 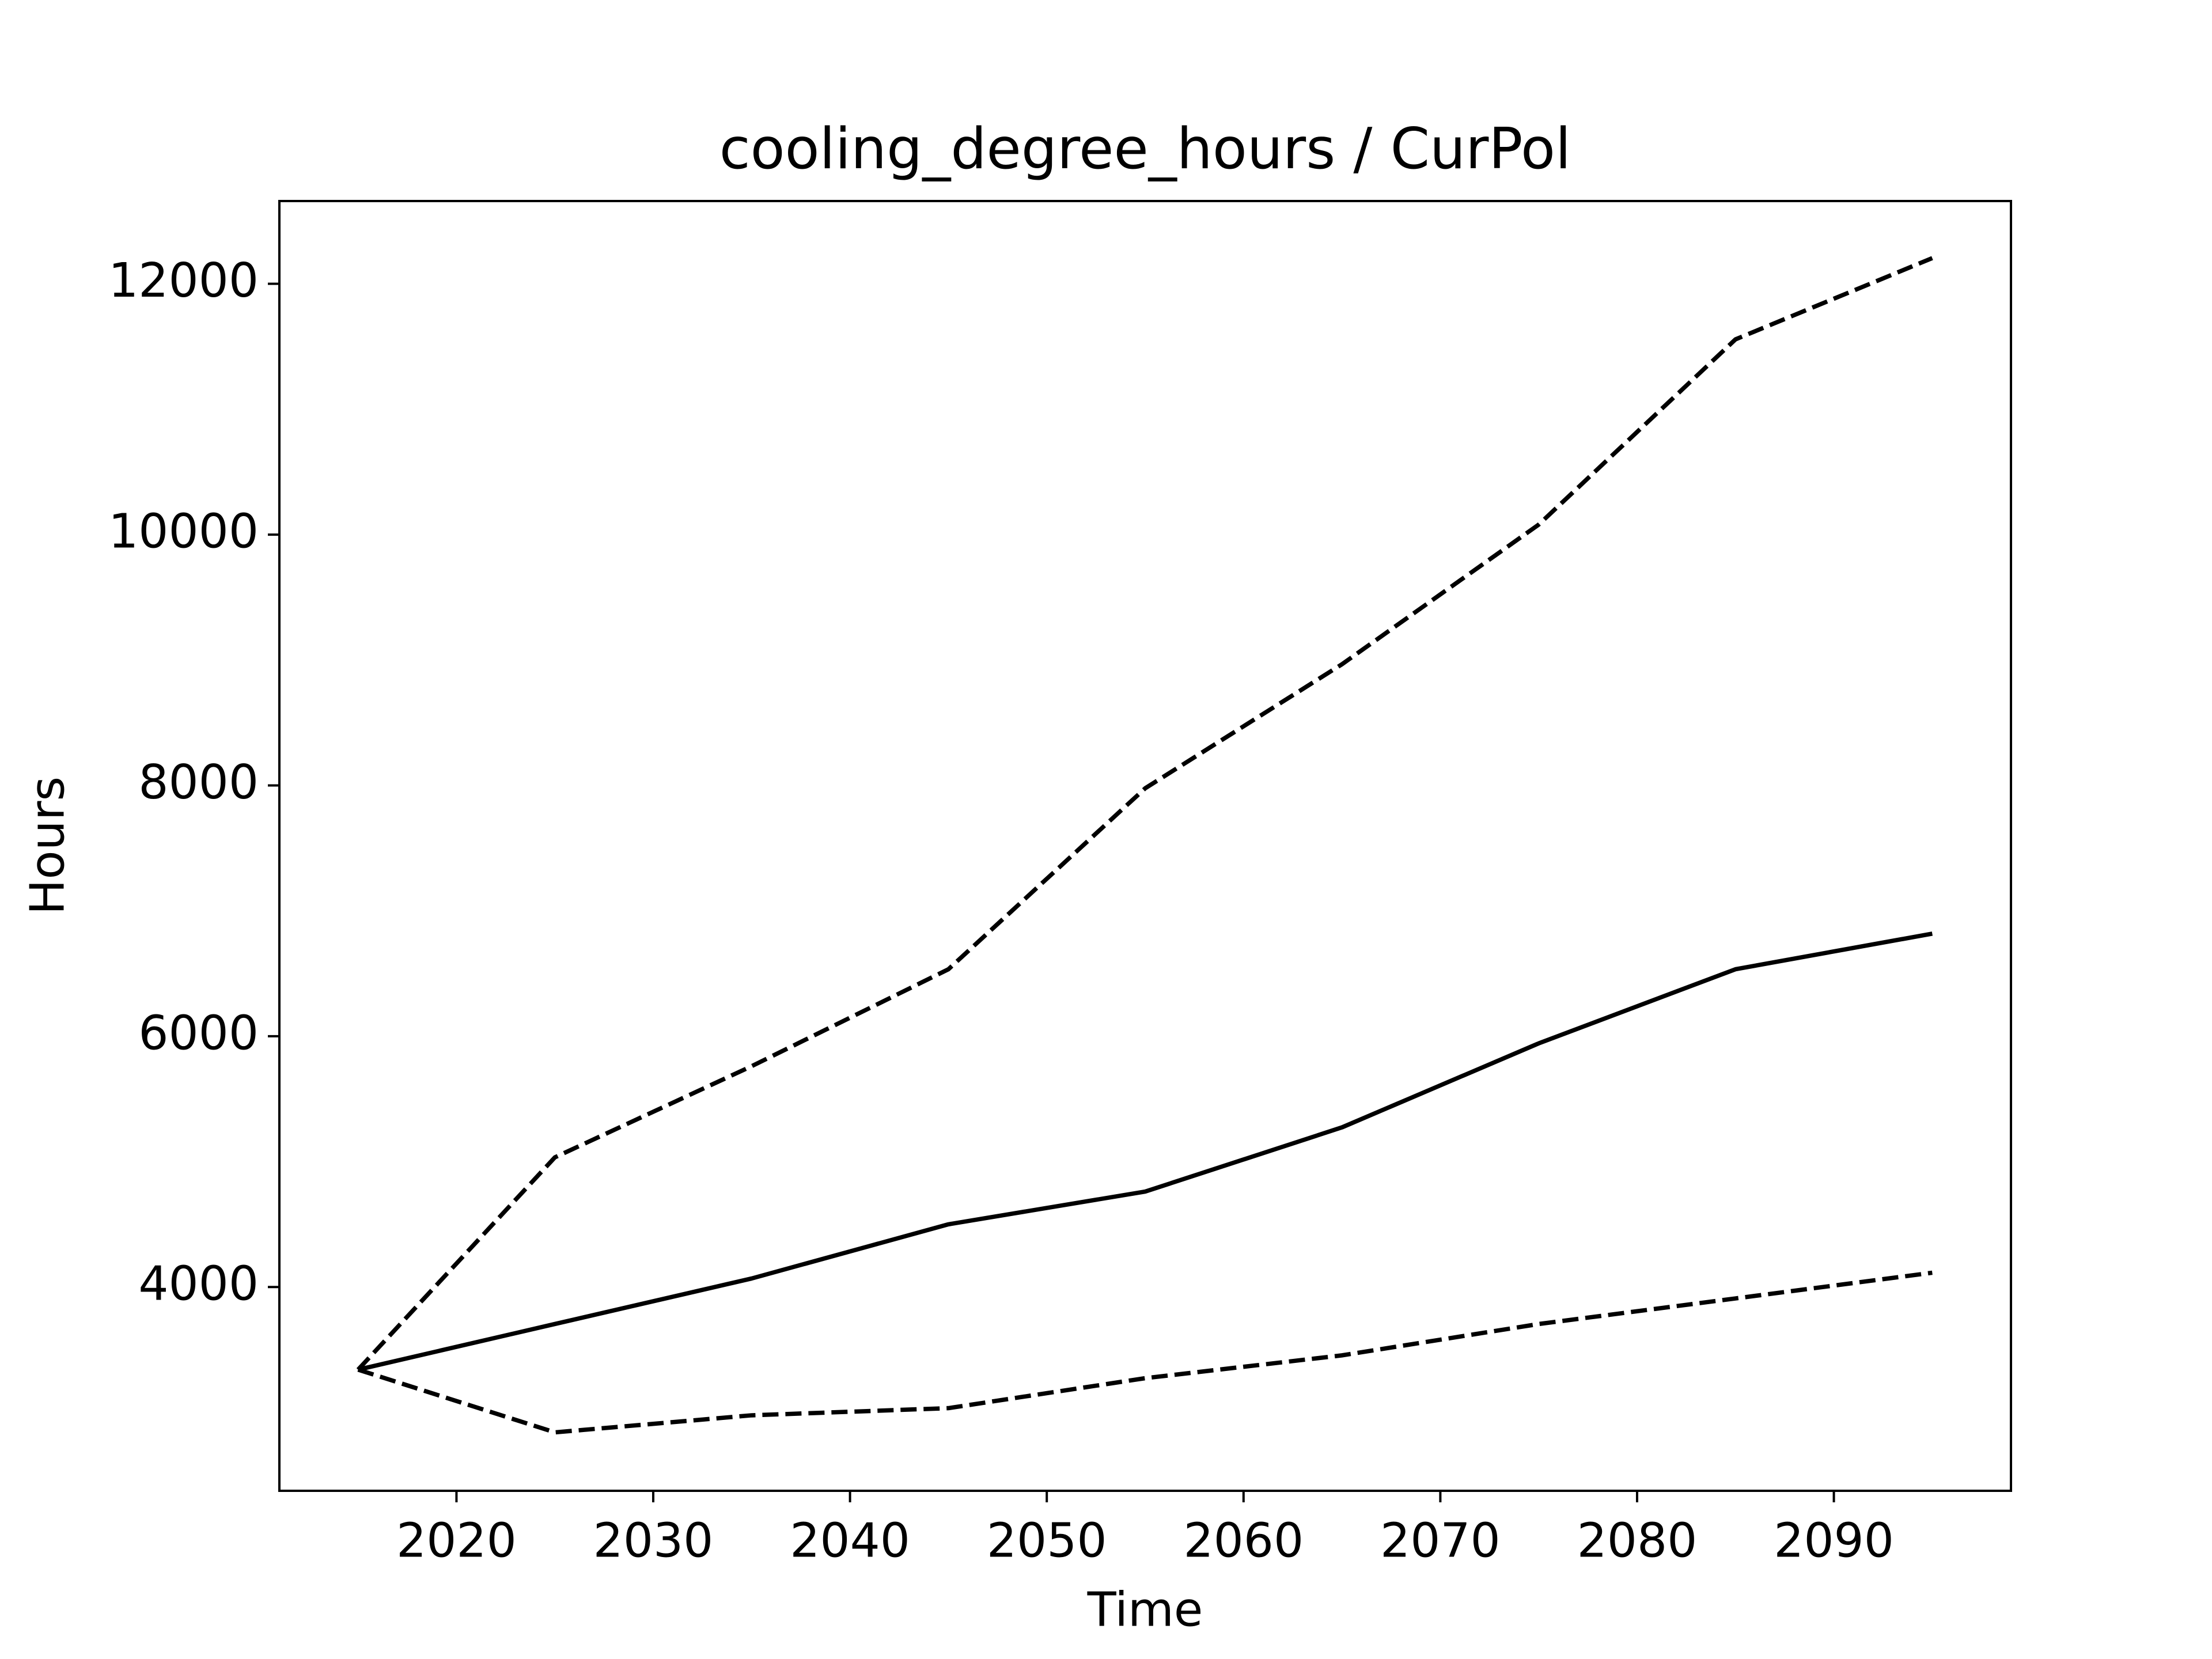 What do you see at coordinates (1834, 1540) in the screenshot?
I see `x-tick-label: 2090` at bounding box center [1834, 1540].